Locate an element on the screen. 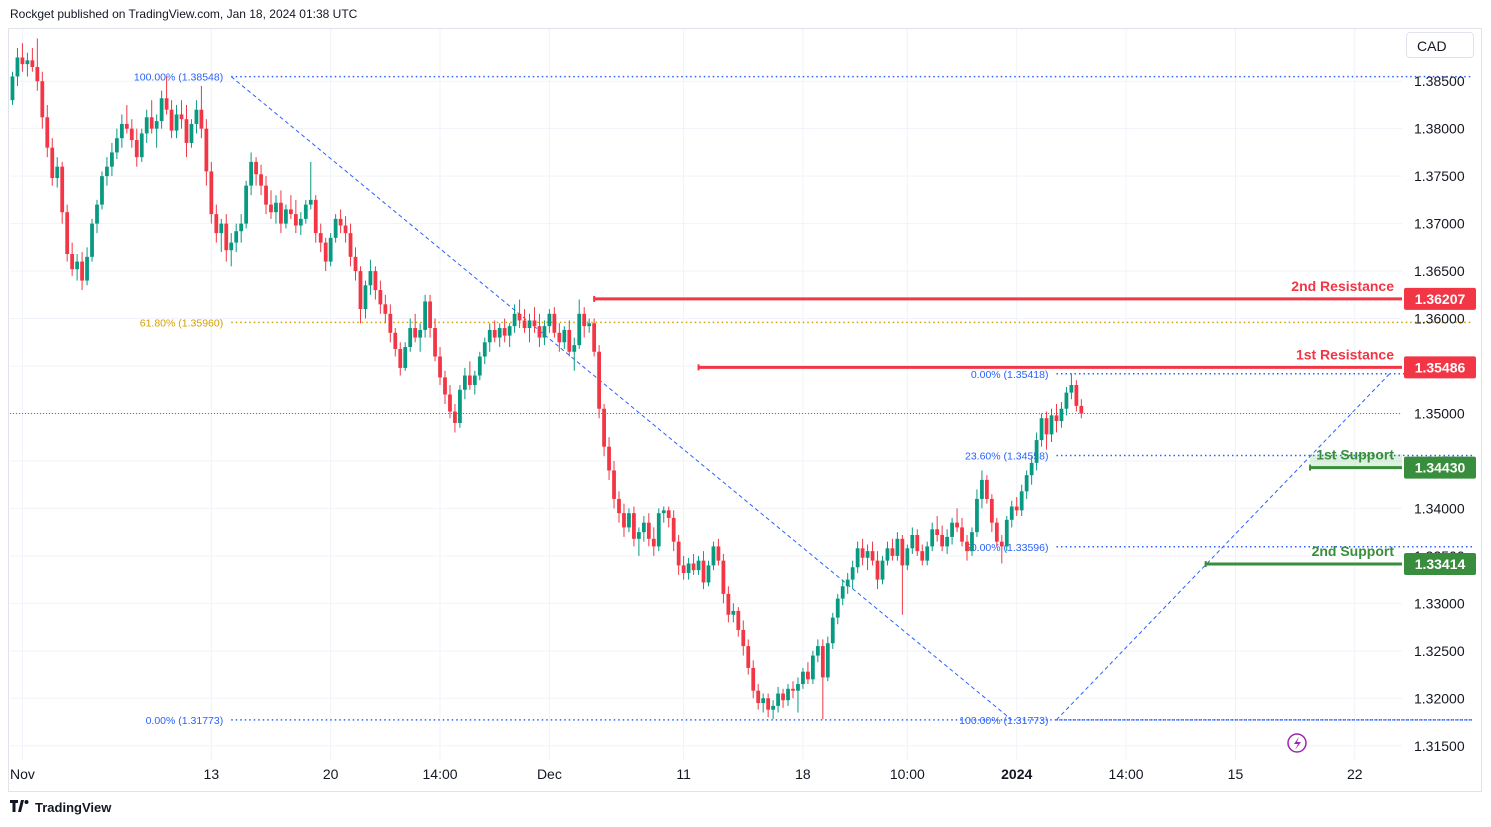 Image resolution: width=1491 pixels, height=827 pixels. x-tick-label: 15 is located at coordinates (1236, 774).